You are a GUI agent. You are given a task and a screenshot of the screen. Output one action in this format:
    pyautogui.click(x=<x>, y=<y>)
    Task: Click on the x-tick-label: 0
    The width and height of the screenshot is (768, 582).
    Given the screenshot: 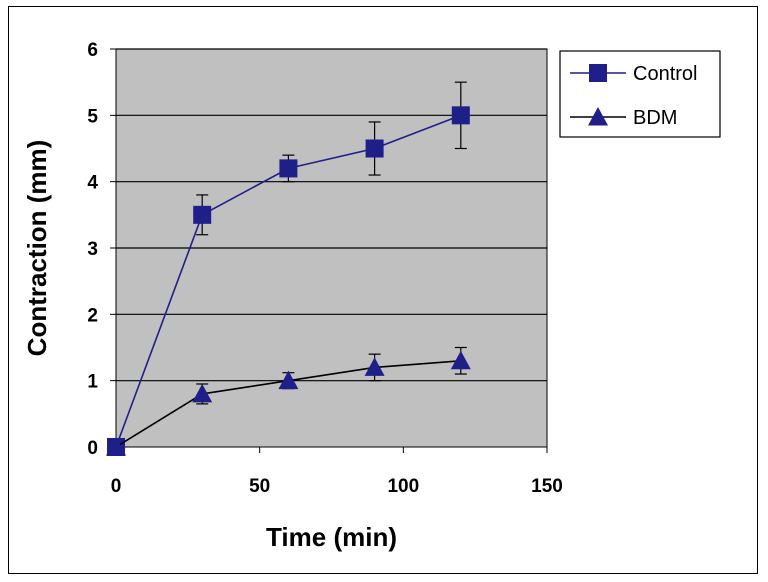 What is the action you would take?
    pyautogui.click(x=116, y=486)
    